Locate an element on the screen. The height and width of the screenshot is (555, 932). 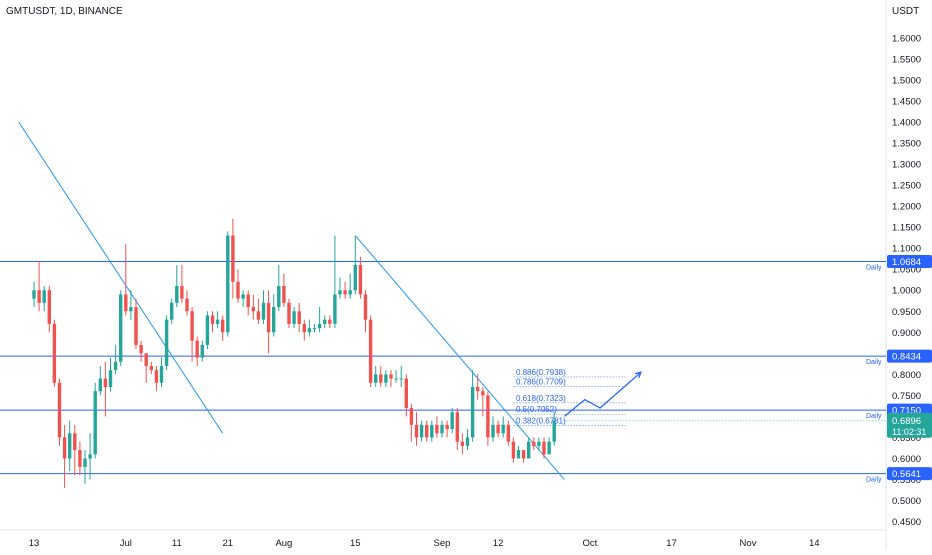
time-axis: 13 Jul 11 21 Aug 15 Sep 12 Oct 17 Nov 14 is located at coordinates (424, 543).